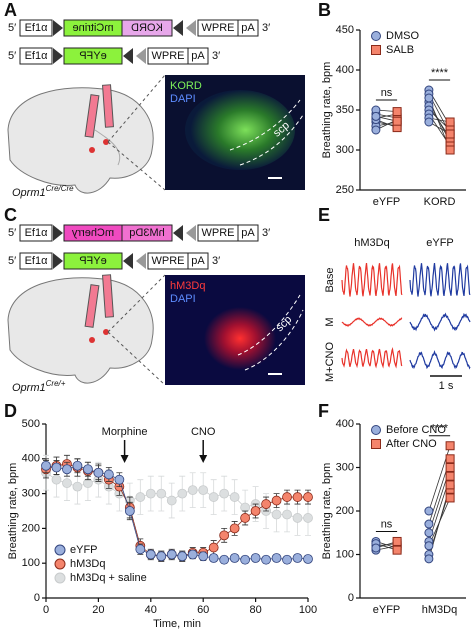  Describe the element at coordinates (139, 233) in the screenshot. I see `construct: 5′ Ef1α mCherry hM3Dq WPRE pA 3′` at that location.